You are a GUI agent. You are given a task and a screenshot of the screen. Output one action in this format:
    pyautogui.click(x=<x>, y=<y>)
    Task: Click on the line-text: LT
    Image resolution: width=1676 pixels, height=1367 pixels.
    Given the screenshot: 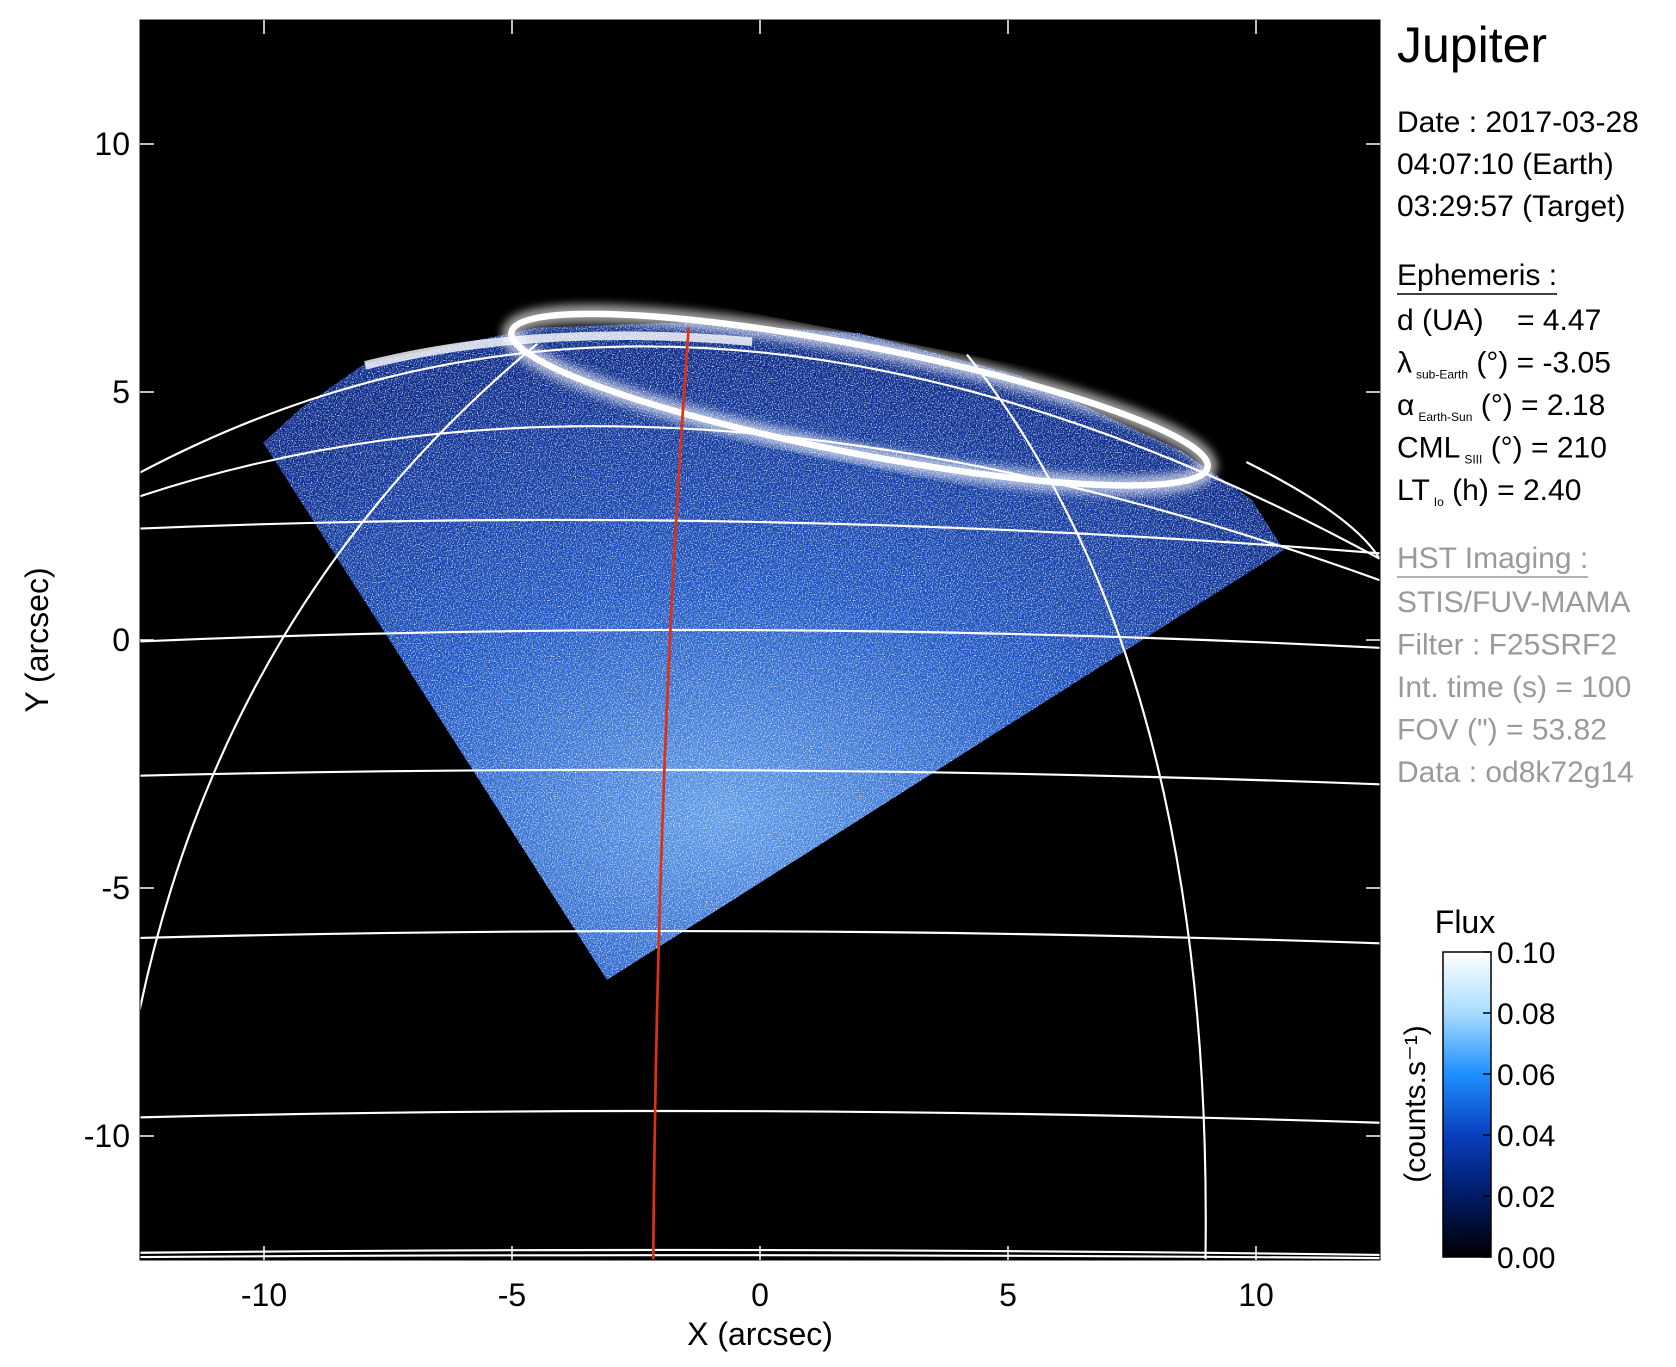 What is the action you would take?
    pyautogui.click(x=1413, y=490)
    